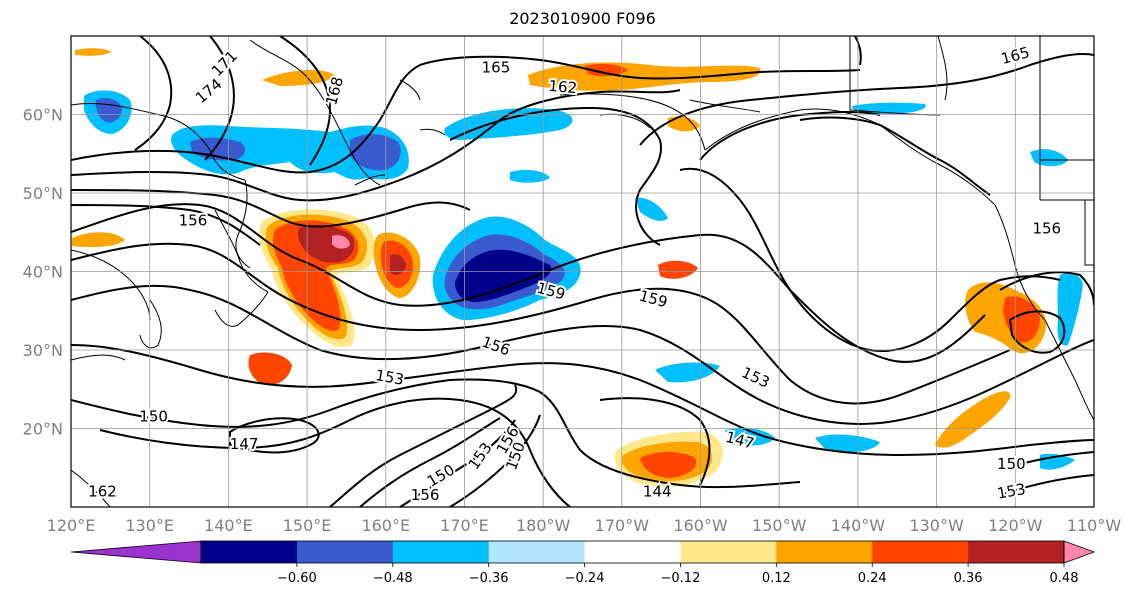 The image size is (1139, 601). What do you see at coordinates (496, 67) in the screenshot?
I see `contour-label: 165` at bounding box center [496, 67].